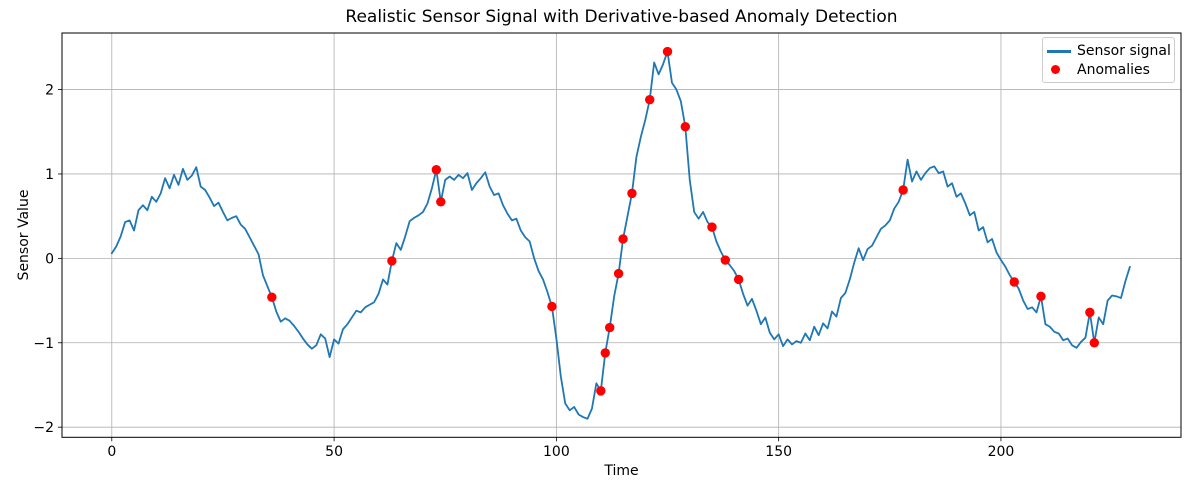 The height and width of the screenshot is (490, 1189). I want to click on y-tick-label: −1, so click(43, 344).